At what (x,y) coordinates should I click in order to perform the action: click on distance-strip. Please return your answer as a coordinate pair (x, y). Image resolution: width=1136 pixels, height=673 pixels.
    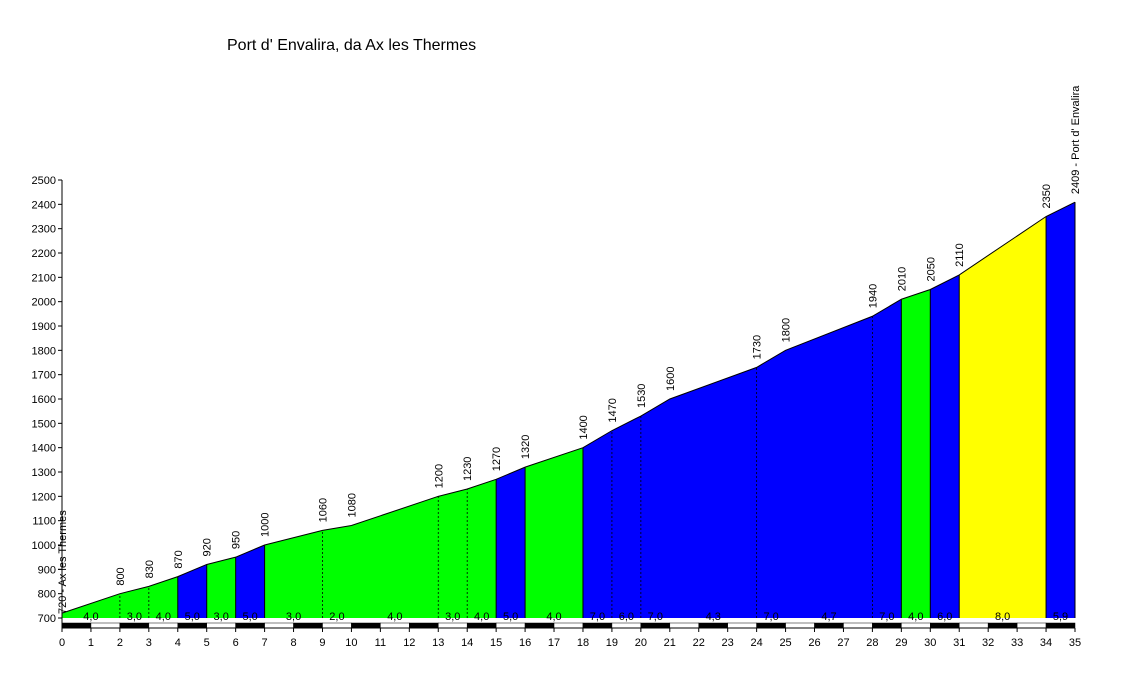
    Looking at the image, I should click on (568, 625).